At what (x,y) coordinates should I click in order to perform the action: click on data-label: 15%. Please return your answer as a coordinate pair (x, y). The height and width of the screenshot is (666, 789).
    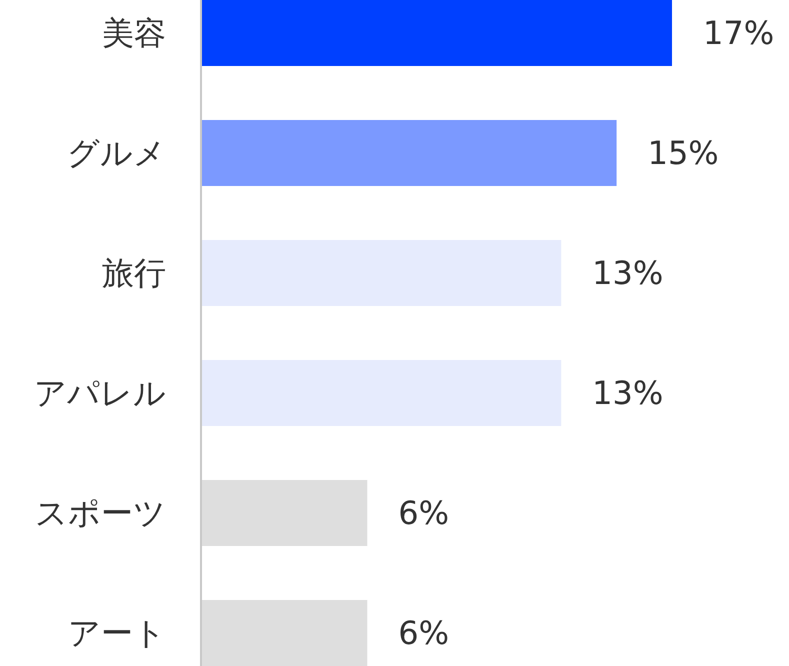
    Looking at the image, I should click on (683, 153).